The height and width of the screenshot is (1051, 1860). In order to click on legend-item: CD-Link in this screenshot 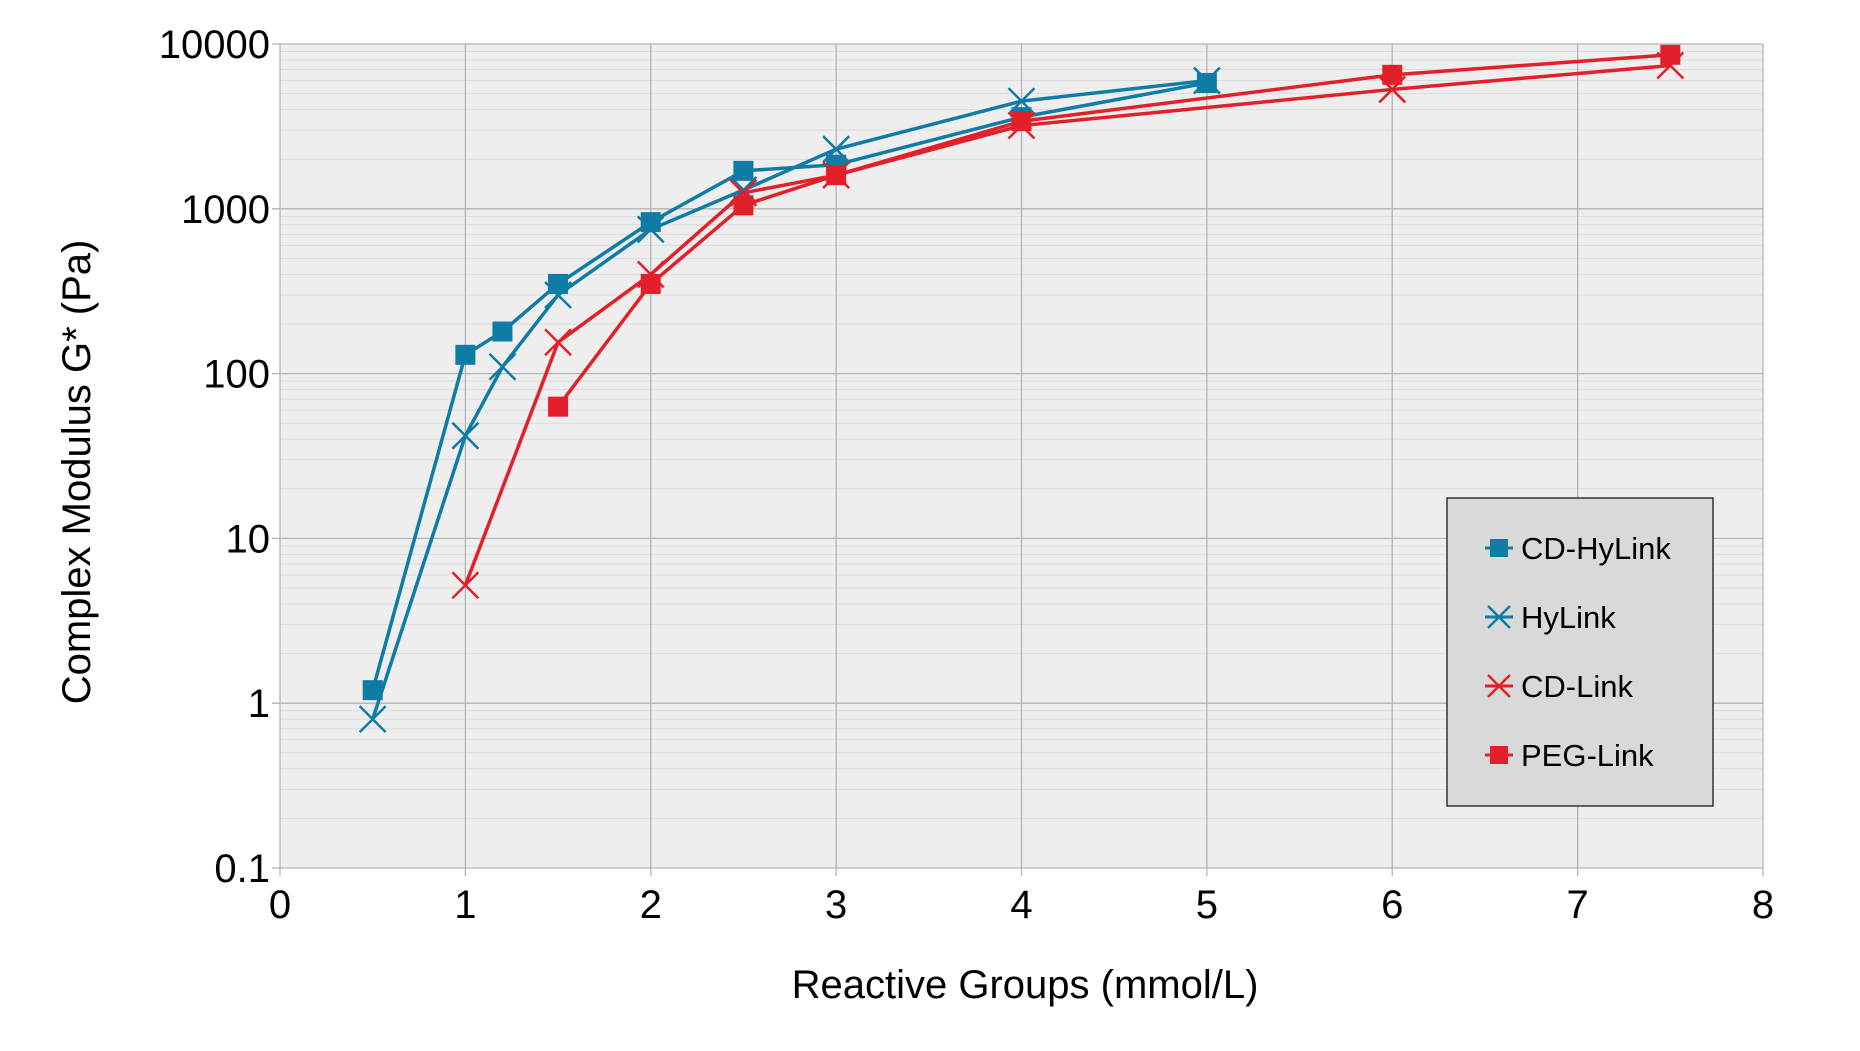, I will do `click(1559, 686)`.